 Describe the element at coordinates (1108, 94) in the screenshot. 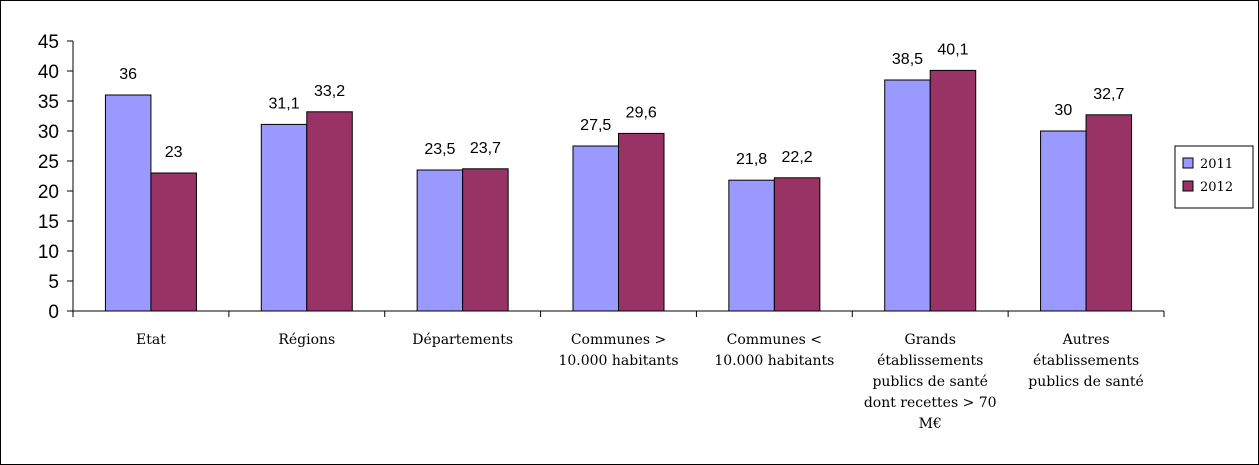

I see `data-label: 32,7` at that location.